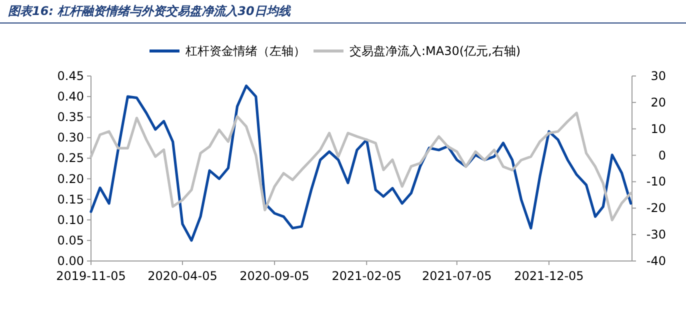 This screenshot has height=321, width=686. What do you see at coordinates (656, 261) in the screenshot?
I see `y2-tick-label: -40` at bounding box center [656, 261].